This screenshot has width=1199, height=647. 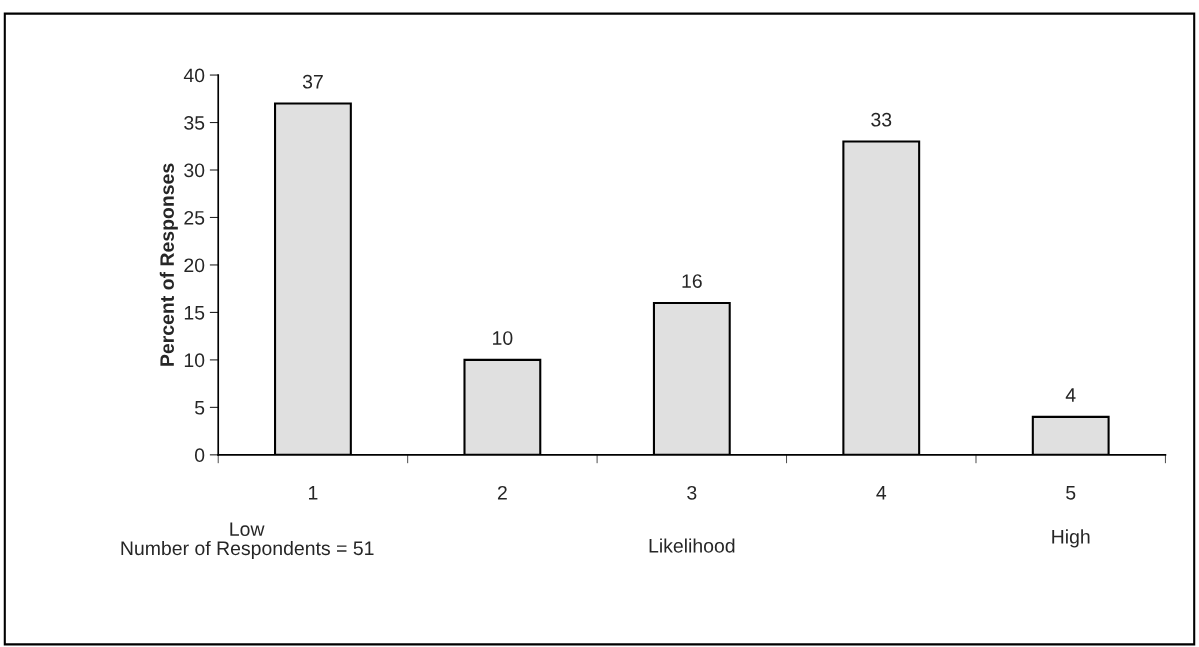 I want to click on y-axis-title: Percent of Responses, so click(x=168, y=264).